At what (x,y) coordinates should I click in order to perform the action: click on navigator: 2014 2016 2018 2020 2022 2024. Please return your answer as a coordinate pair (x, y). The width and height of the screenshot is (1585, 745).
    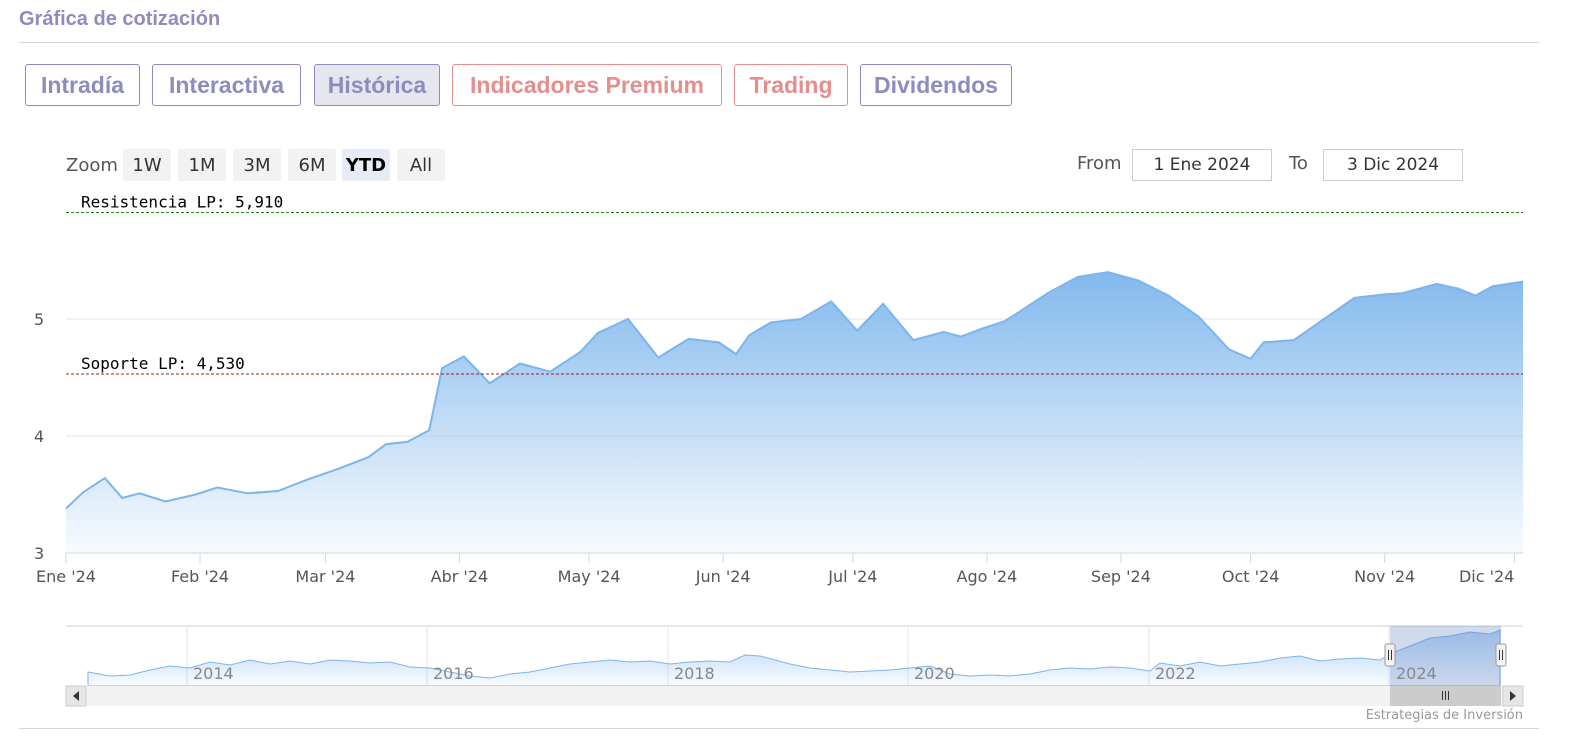
    Looking at the image, I should click on (794, 656).